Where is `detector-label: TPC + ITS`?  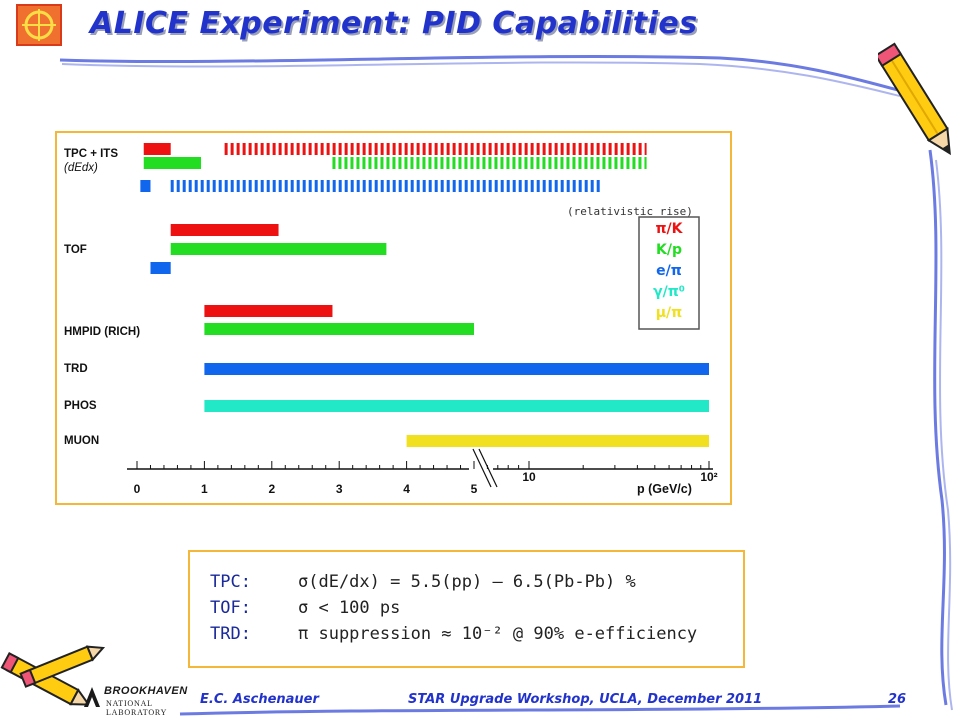
detector-label: TPC + ITS is located at coordinates (91, 154).